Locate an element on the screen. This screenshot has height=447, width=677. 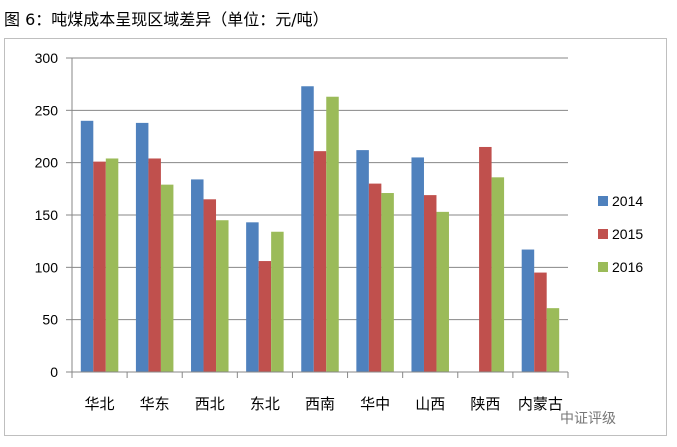
x-category-label: 西北 is located at coordinates (210, 404).